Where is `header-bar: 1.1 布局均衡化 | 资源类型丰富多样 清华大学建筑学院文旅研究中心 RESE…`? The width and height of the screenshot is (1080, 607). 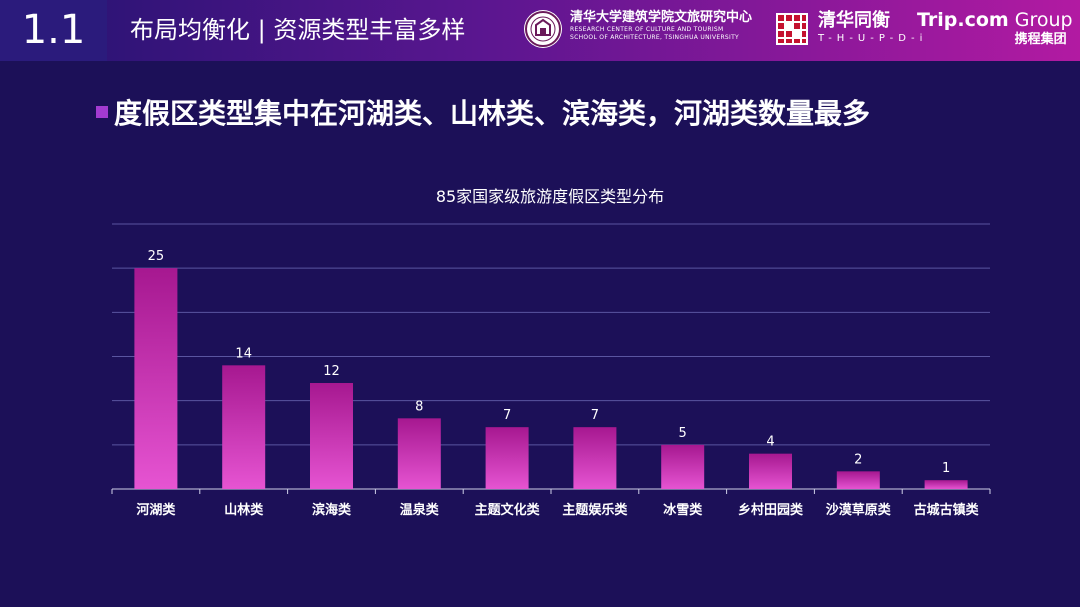
header-bar: 1.1 布局均衡化 | 资源类型丰富多样 清华大学建筑学院文旅研究中心 RESE… is located at coordinates (540, 30).